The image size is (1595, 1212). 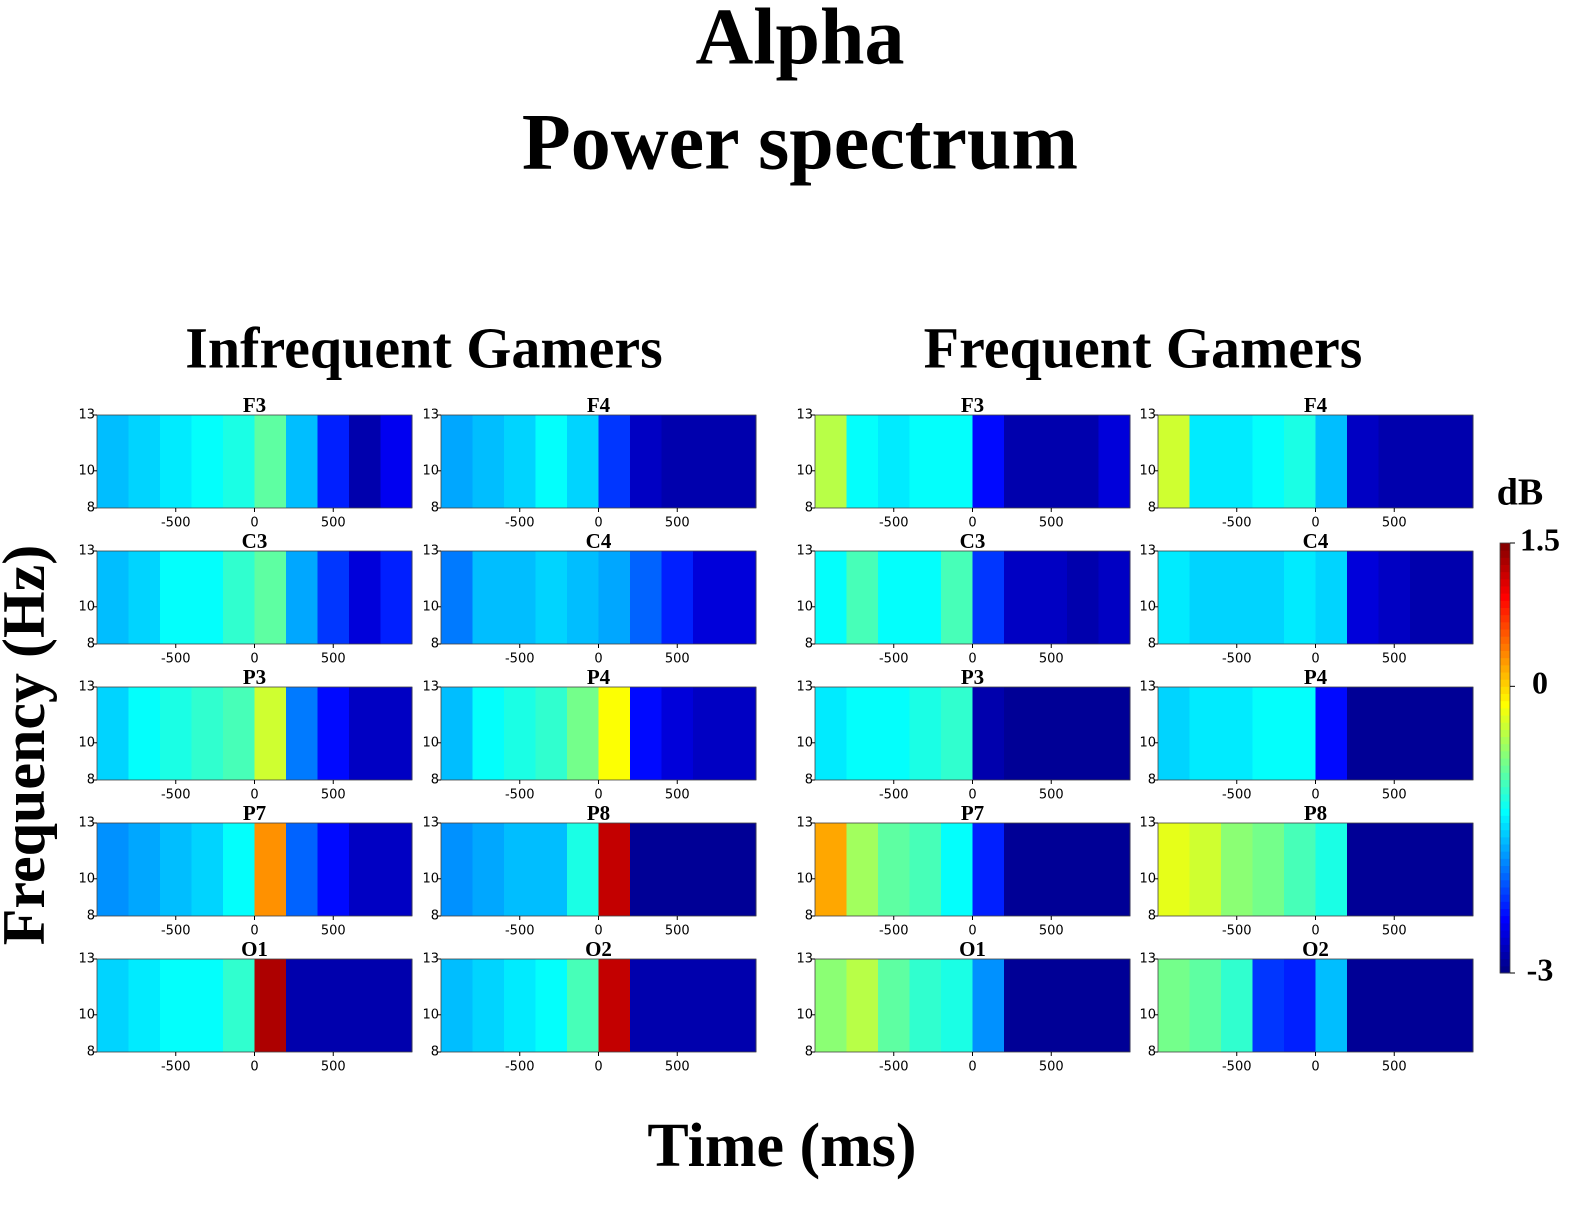 What do you see at coordinates (598, 813) in the screenshot?
I see `panel-title: P8` at bounding box center [598, 813].